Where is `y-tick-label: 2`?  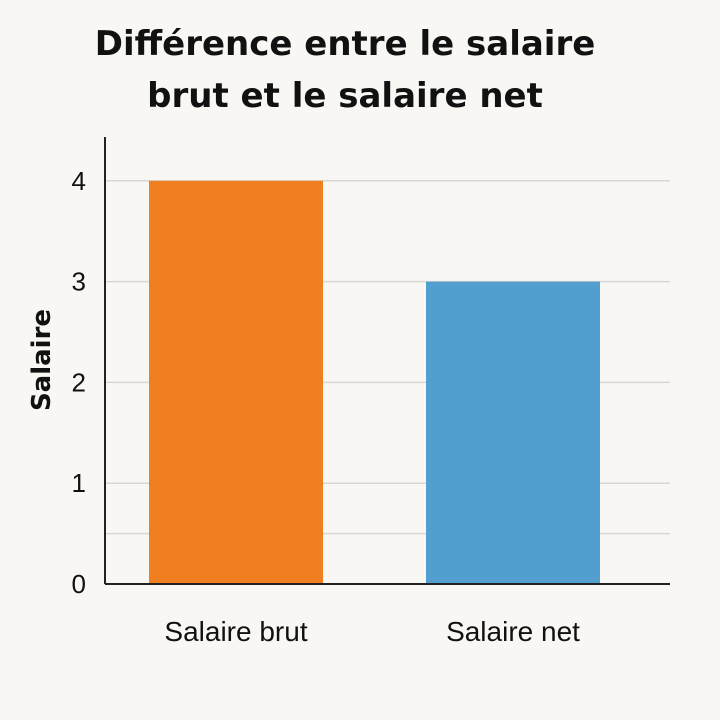
y-tick-label: 2 is located at coordinates (79, 382).